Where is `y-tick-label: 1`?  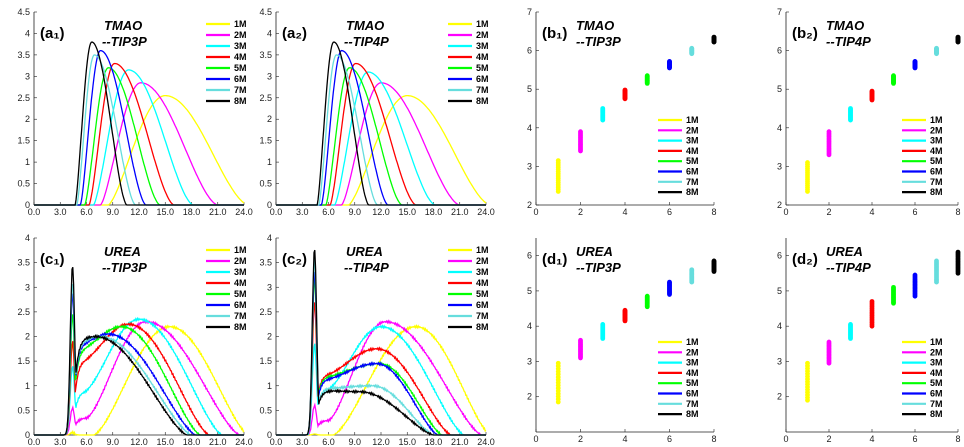
y-tick-label: 1 is located at coordinates (27, 162).